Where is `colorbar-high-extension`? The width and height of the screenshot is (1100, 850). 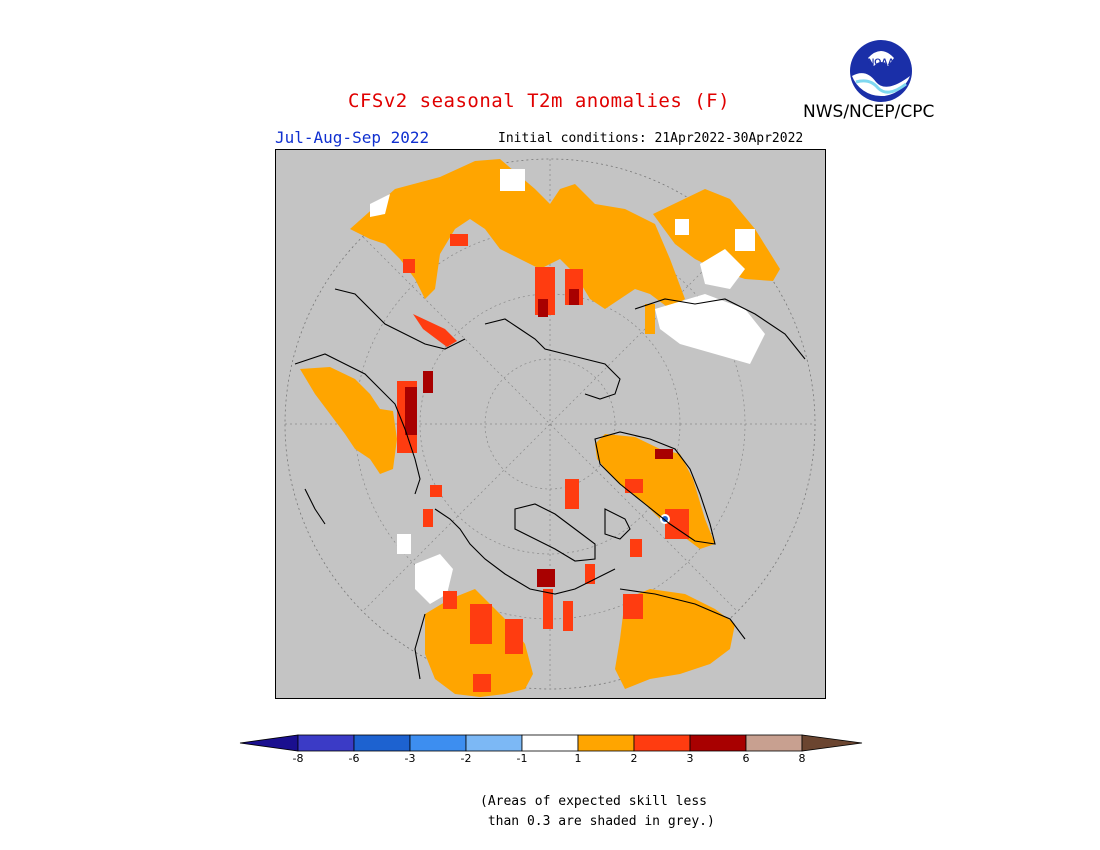
colorbar-high-extension is located at coordinates (832, 743).